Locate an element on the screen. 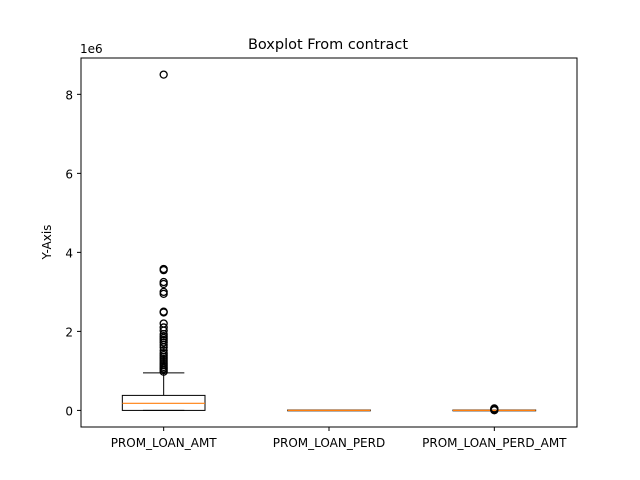 Image resolution: width=640 pixels, height=480 pixels. y-tick-label-0: 0 is located at coordinates (69, 411).